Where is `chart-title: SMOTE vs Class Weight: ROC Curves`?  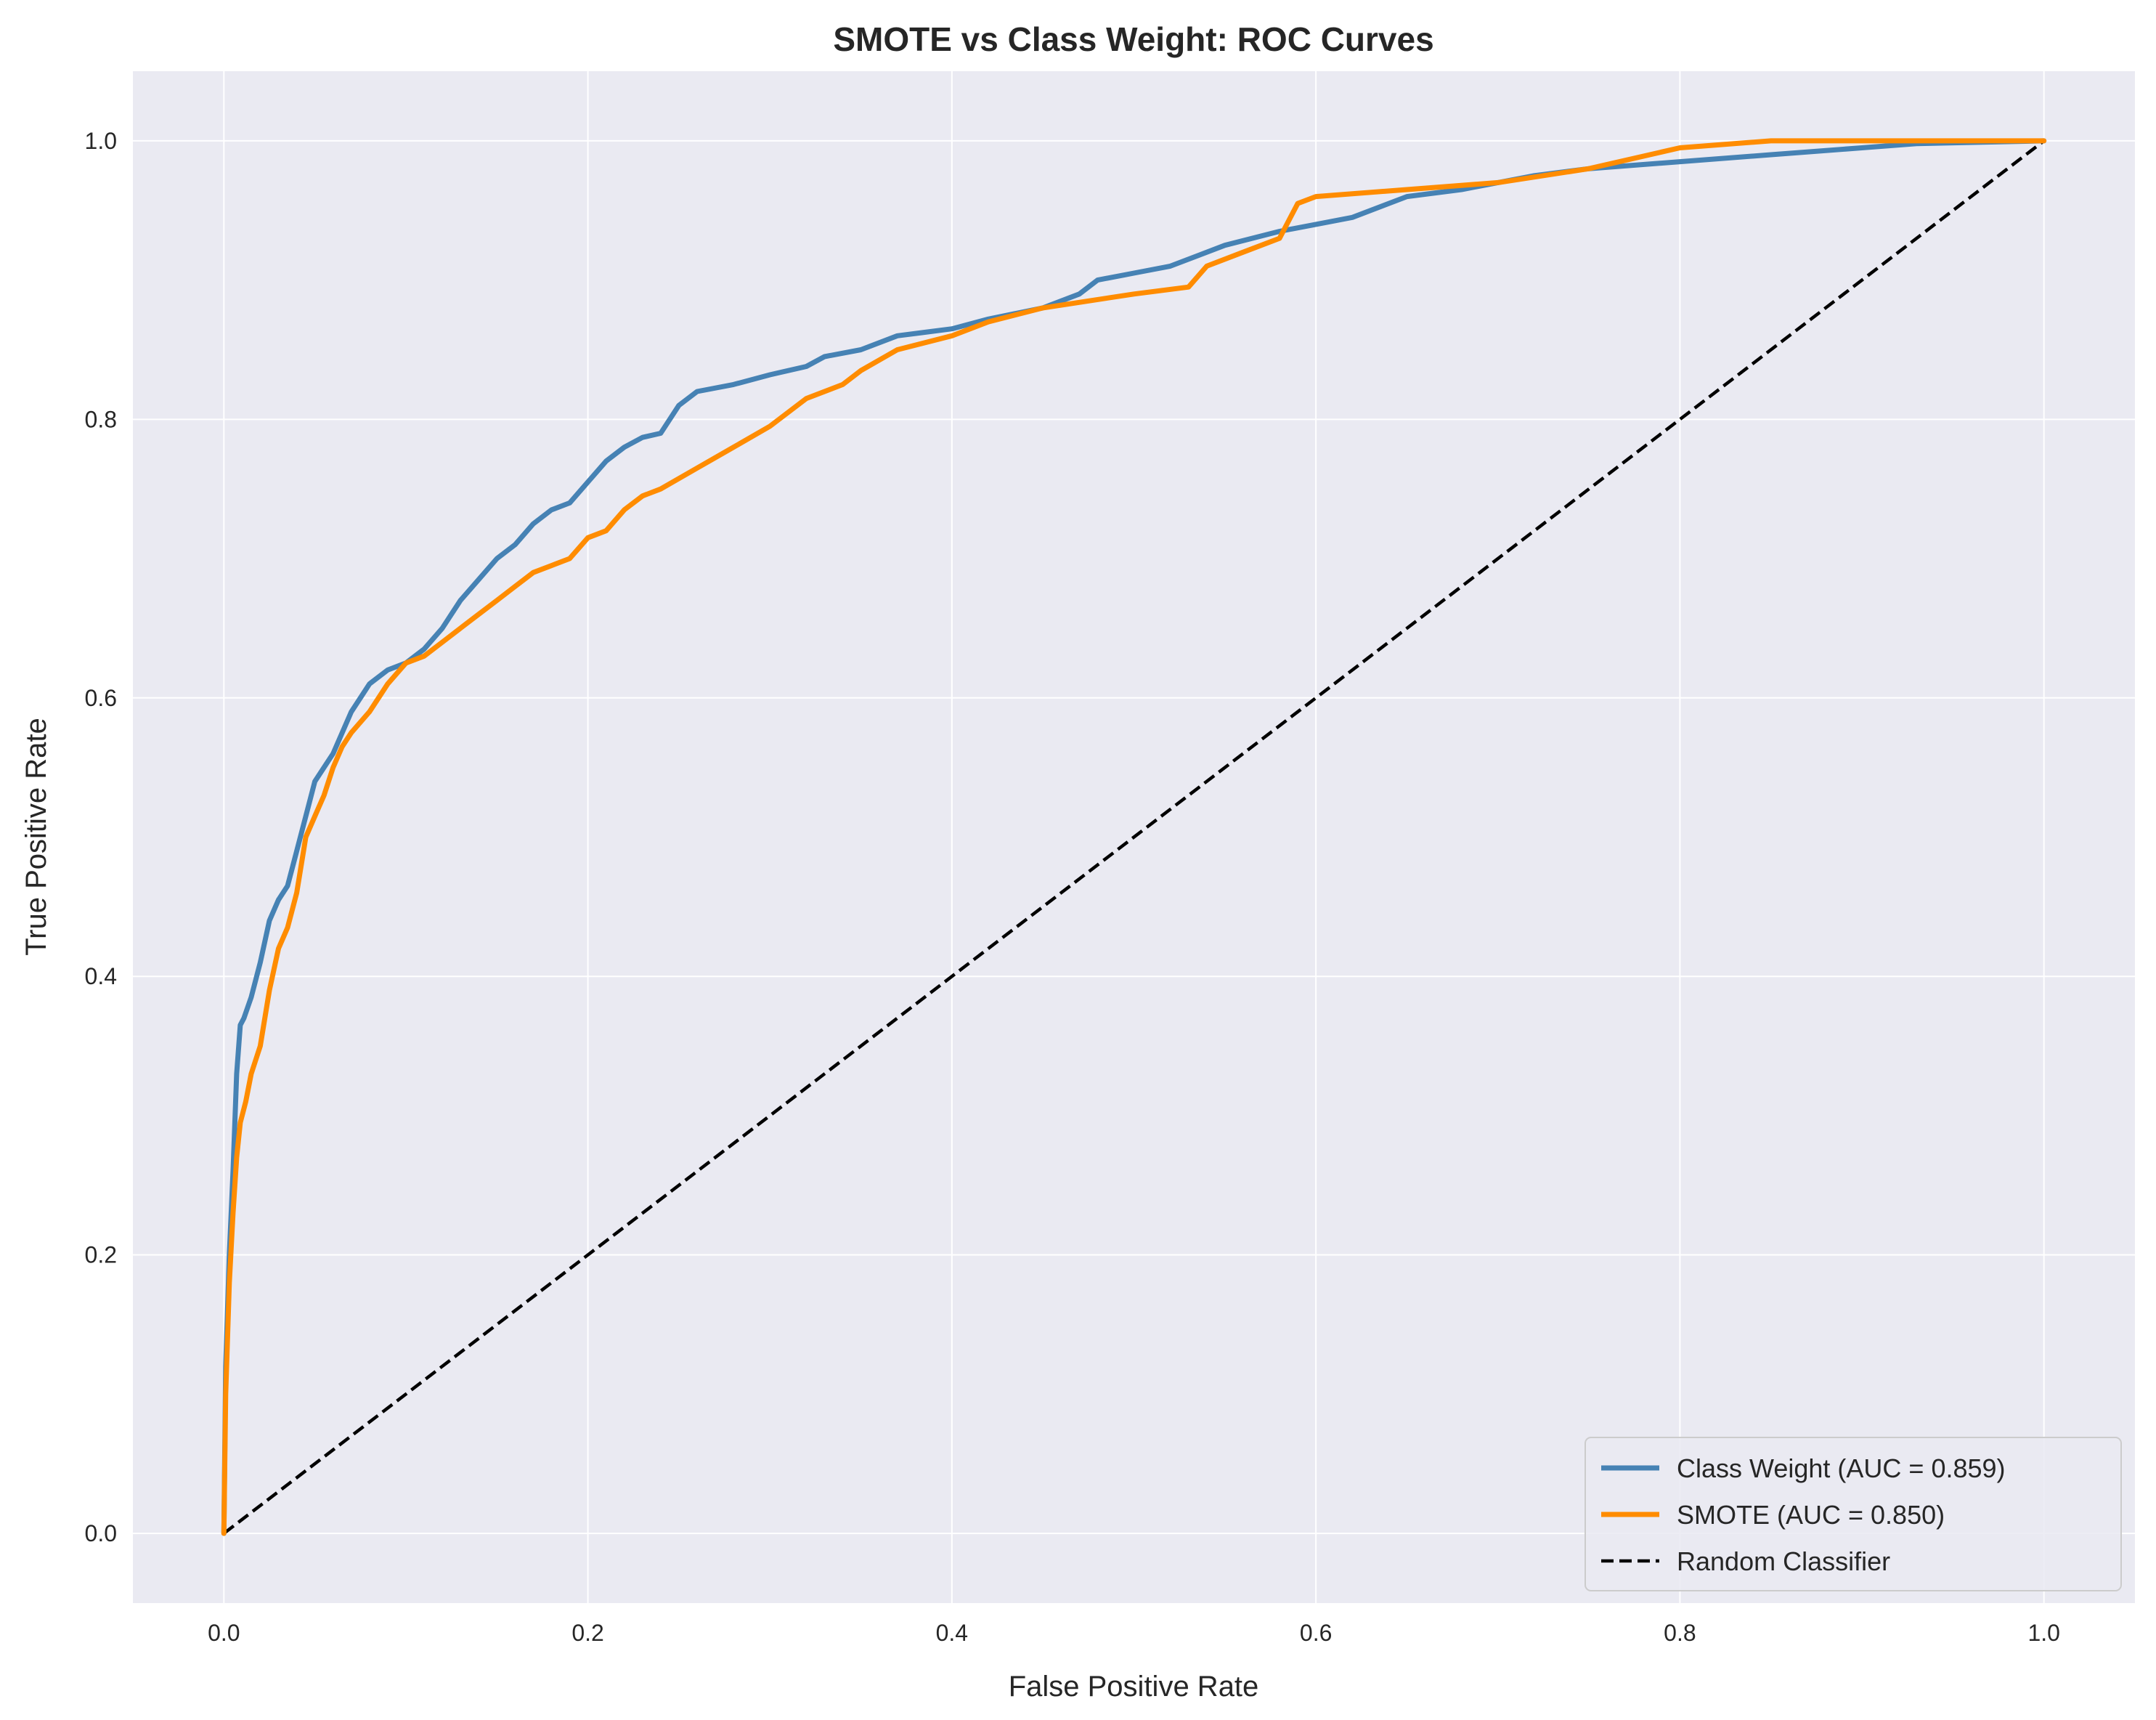 chart-title: SMOTE vs Class Weight: ROC Curves is located at coordinates (1133, 39).